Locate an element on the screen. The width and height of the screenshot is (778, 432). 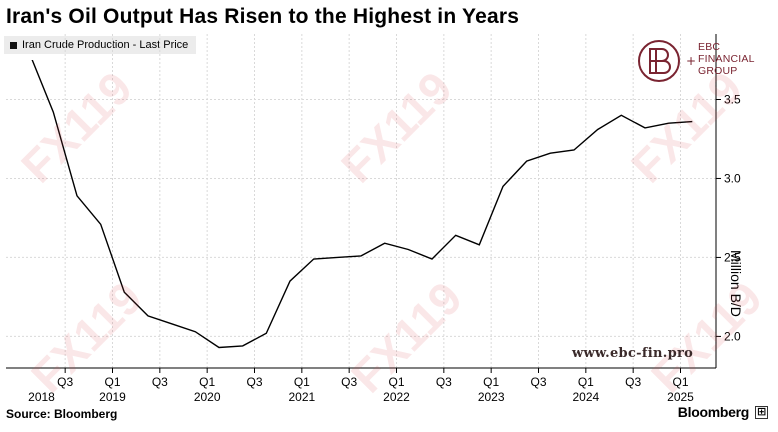
x-tick-label-year: 2018 is located at coordinates (41, 397).